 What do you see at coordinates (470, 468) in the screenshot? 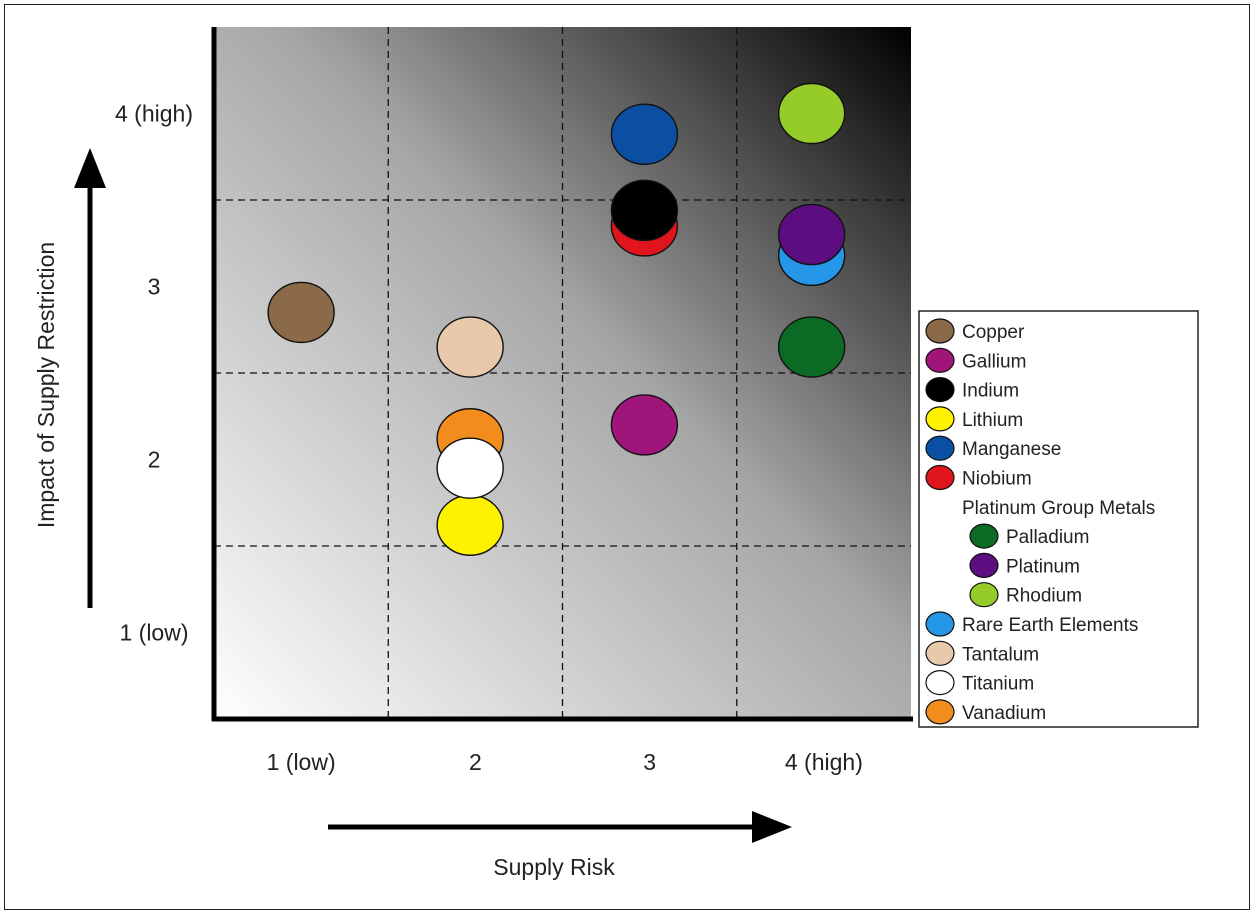
I see `data-point-titanium` at bounding box center [470, 468].